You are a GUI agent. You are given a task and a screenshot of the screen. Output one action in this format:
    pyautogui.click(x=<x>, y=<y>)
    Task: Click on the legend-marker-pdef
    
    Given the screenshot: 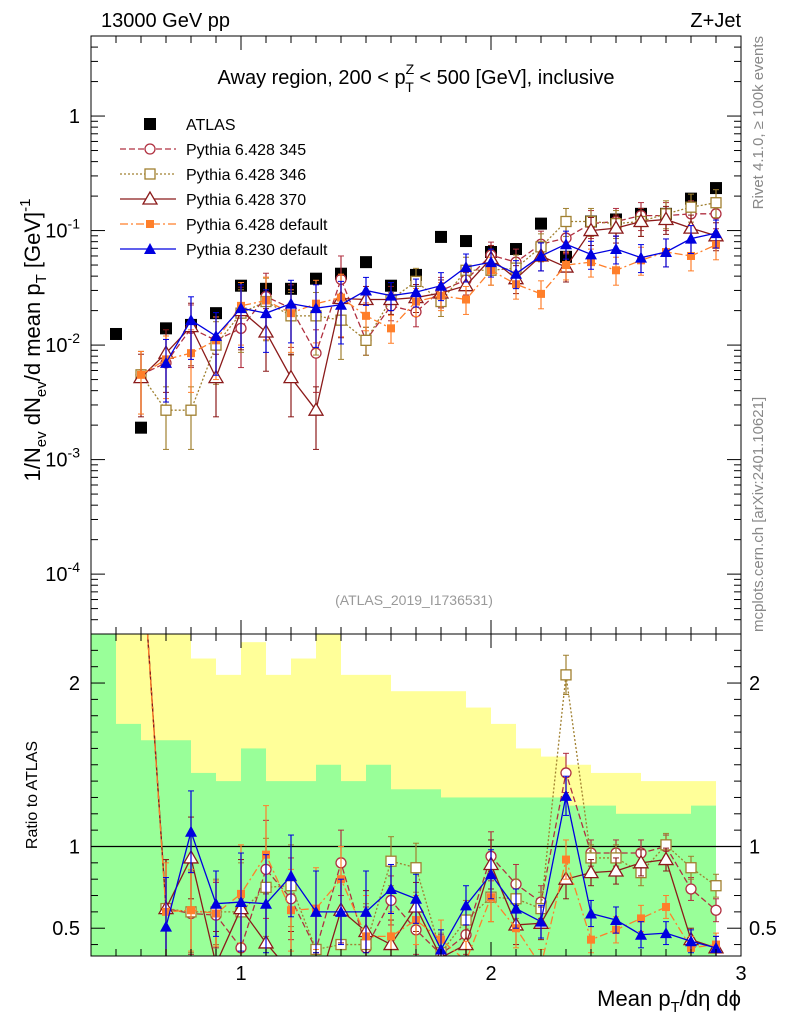 What is the action you would take?
    pyautogui.click(x=150, y=224)
    